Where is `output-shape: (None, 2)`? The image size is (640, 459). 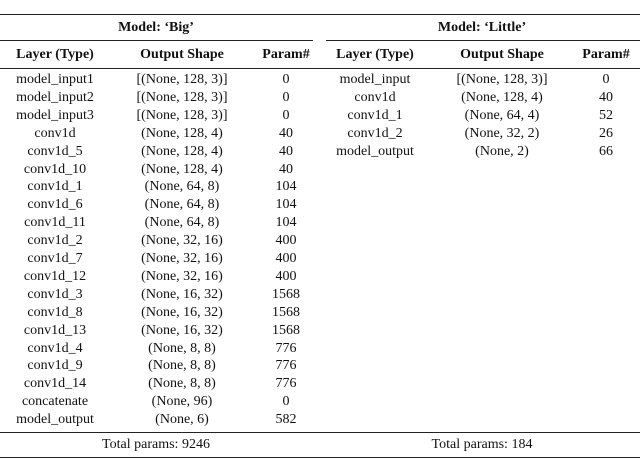
output-shape: (None, 2) is located at coordinates (502, 151).